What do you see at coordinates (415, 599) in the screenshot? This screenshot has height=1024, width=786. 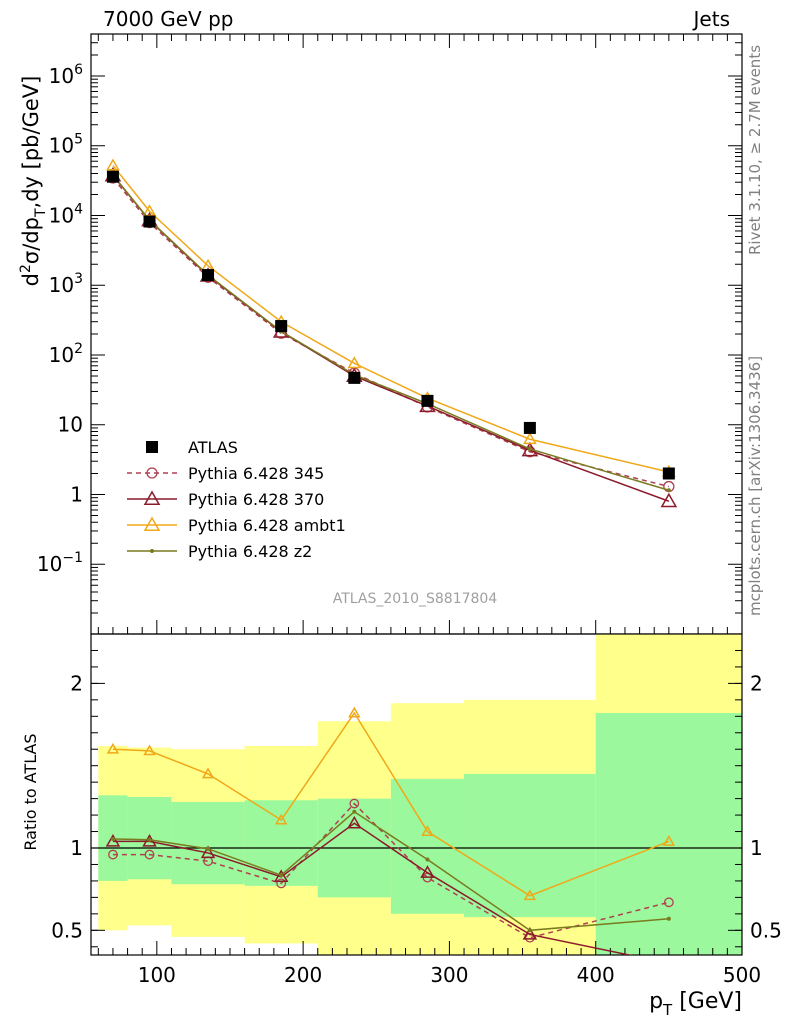 I see `analysis-id: ATLAS_2010_S8817804` at bounding box center [415, 599].